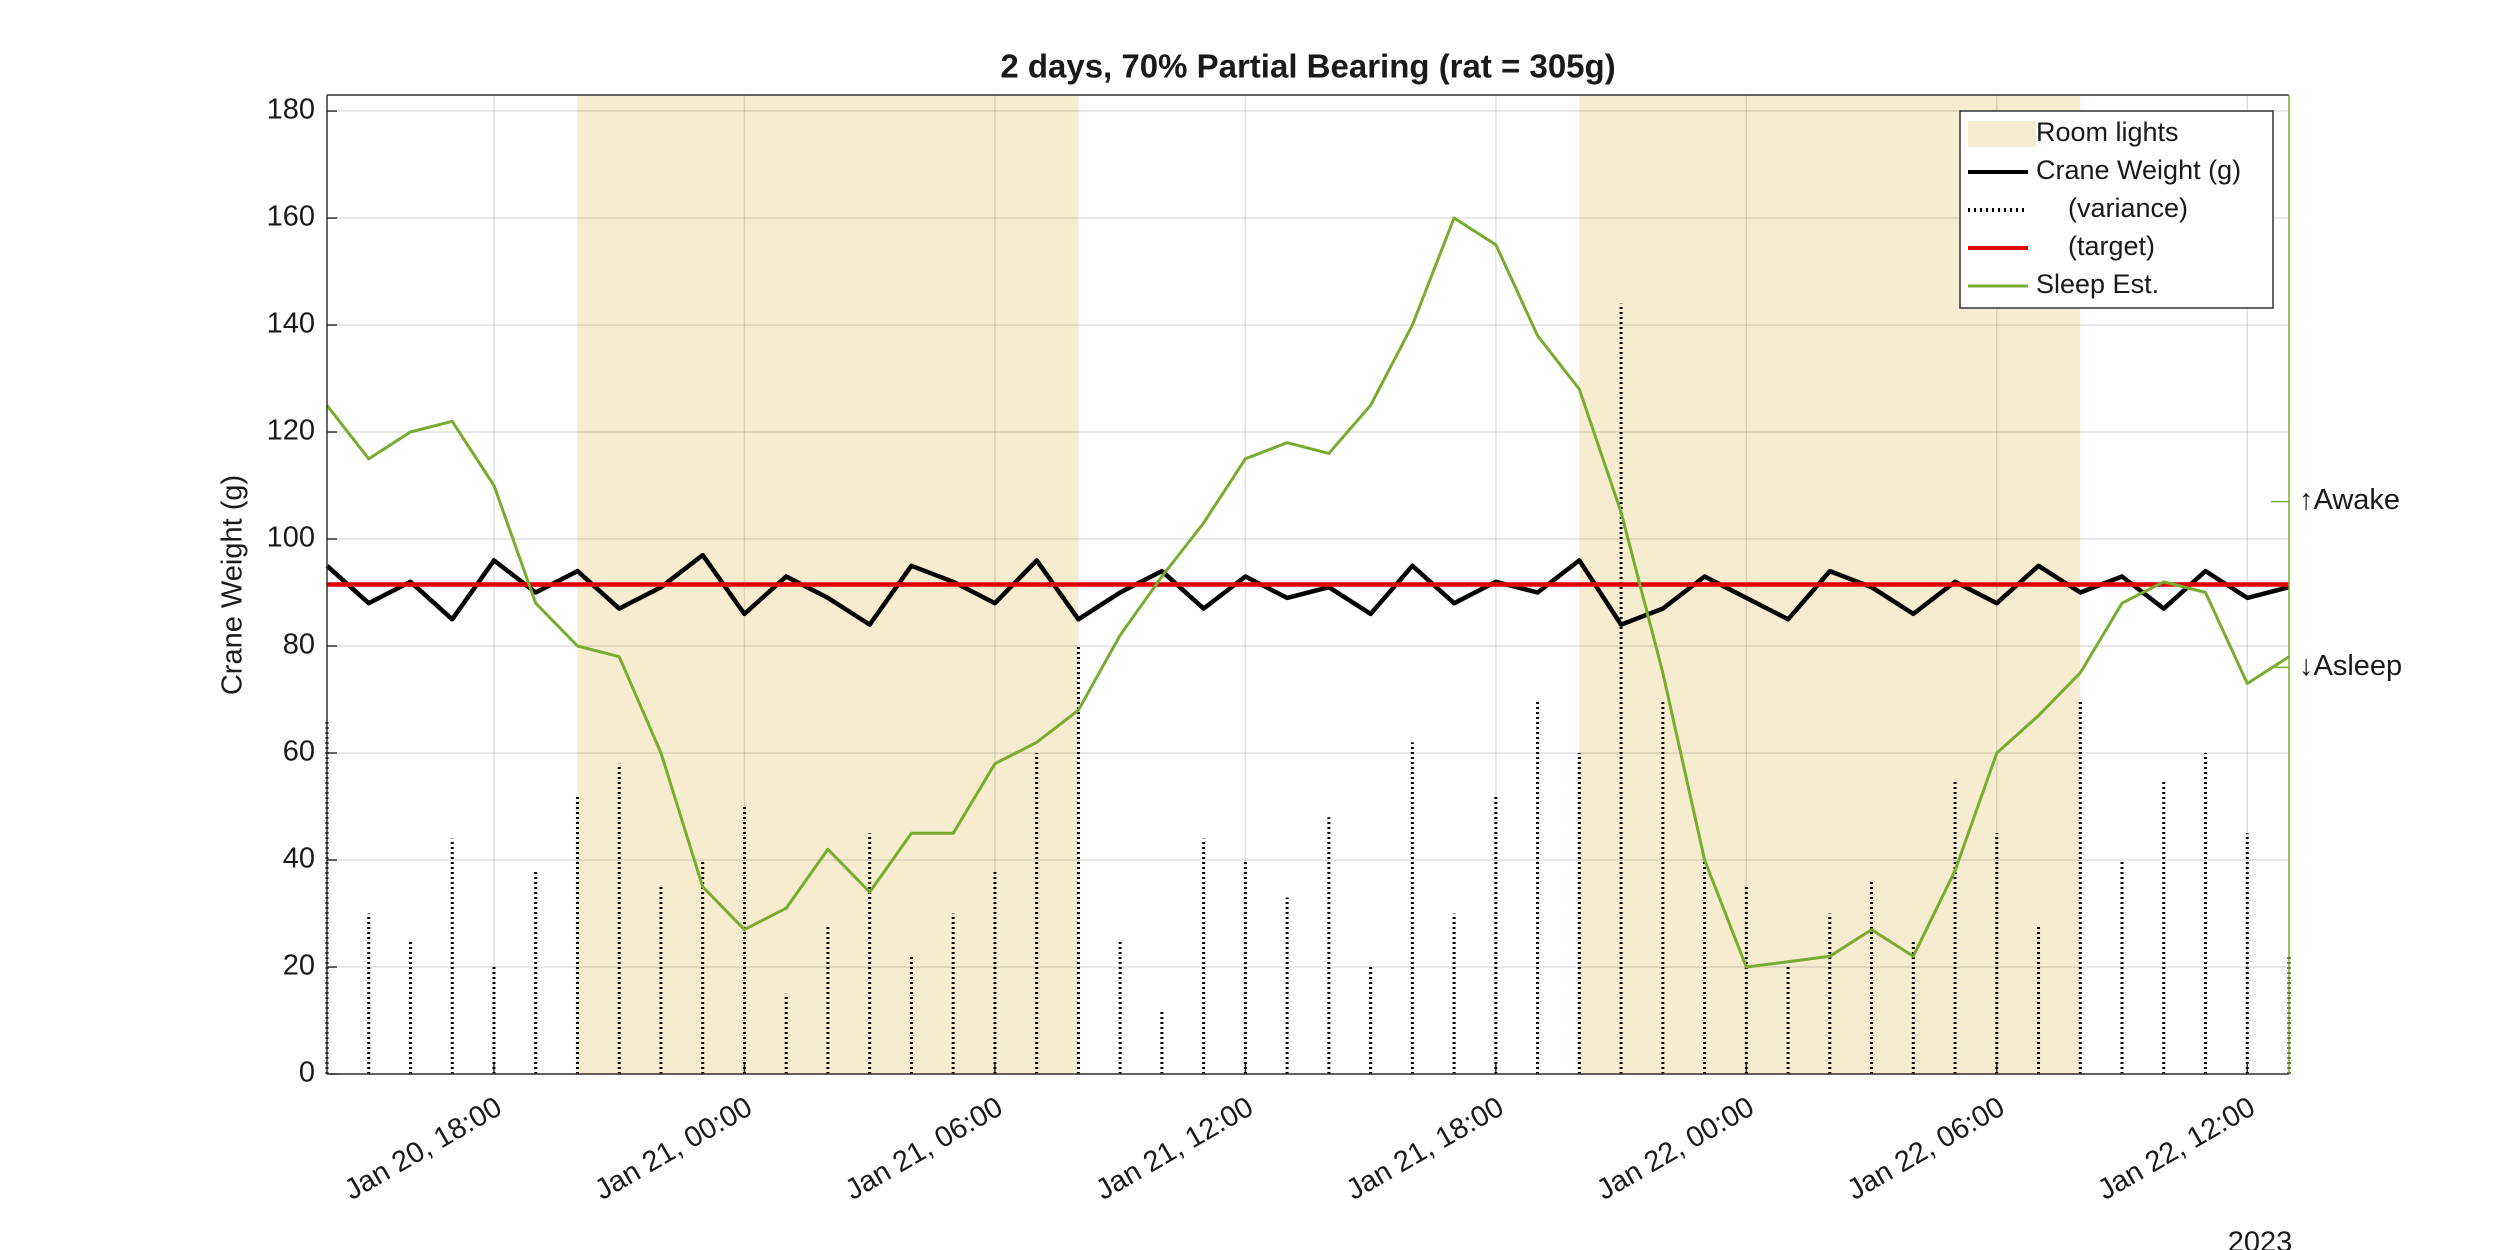 The width and height of the screenshot is (2500, 1250). I want to click on y-tick-label: 160, so click(291, 217).